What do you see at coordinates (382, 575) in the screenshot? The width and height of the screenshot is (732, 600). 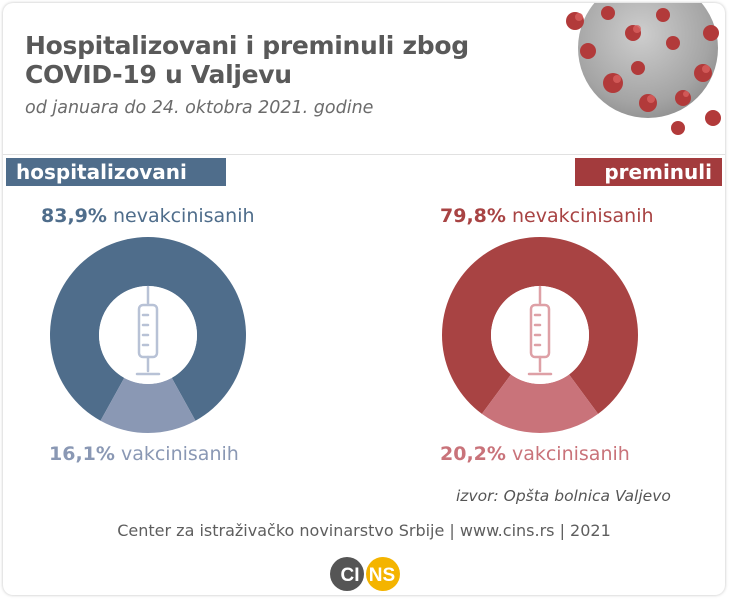 I see `svg-text: NS` at bounding box center [382, 575].